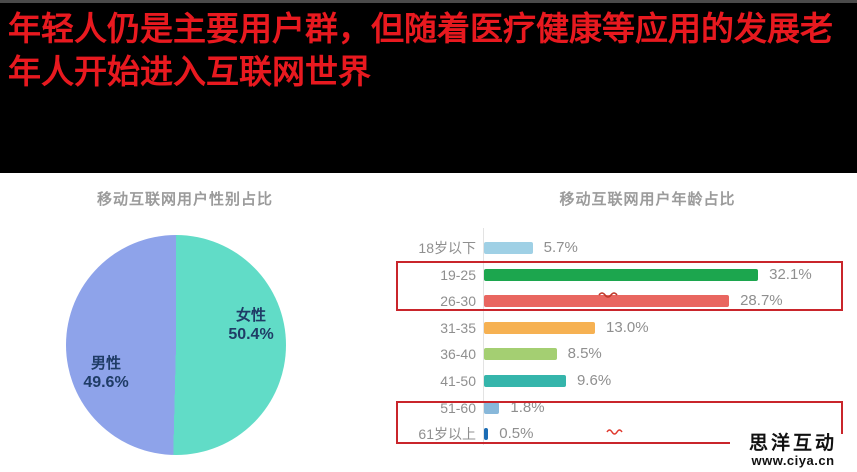  I want to click on pie-male-pct: 49.6%, so click(106, 382).